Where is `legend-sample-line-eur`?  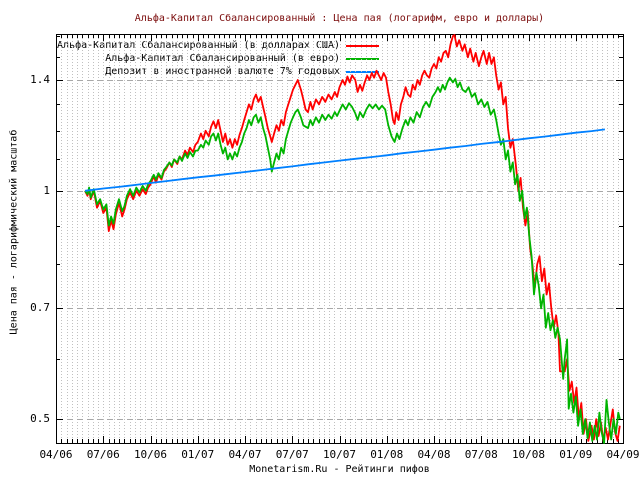 legend-sample-line-eur is located at coordinates (362, 58).